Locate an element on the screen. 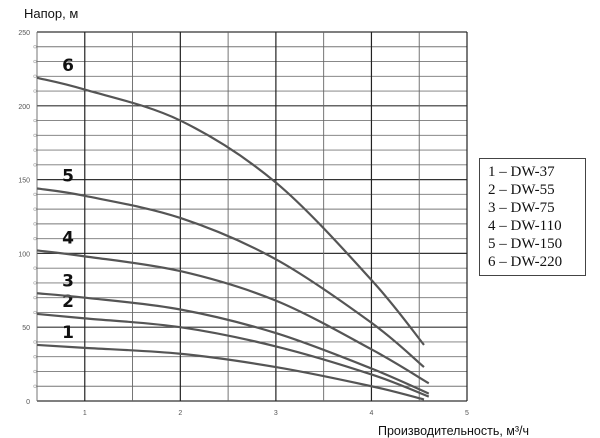 This screenshot has width=600, height=438. legend-item: 4 – DW-110 is located at coordinates (525, 226).